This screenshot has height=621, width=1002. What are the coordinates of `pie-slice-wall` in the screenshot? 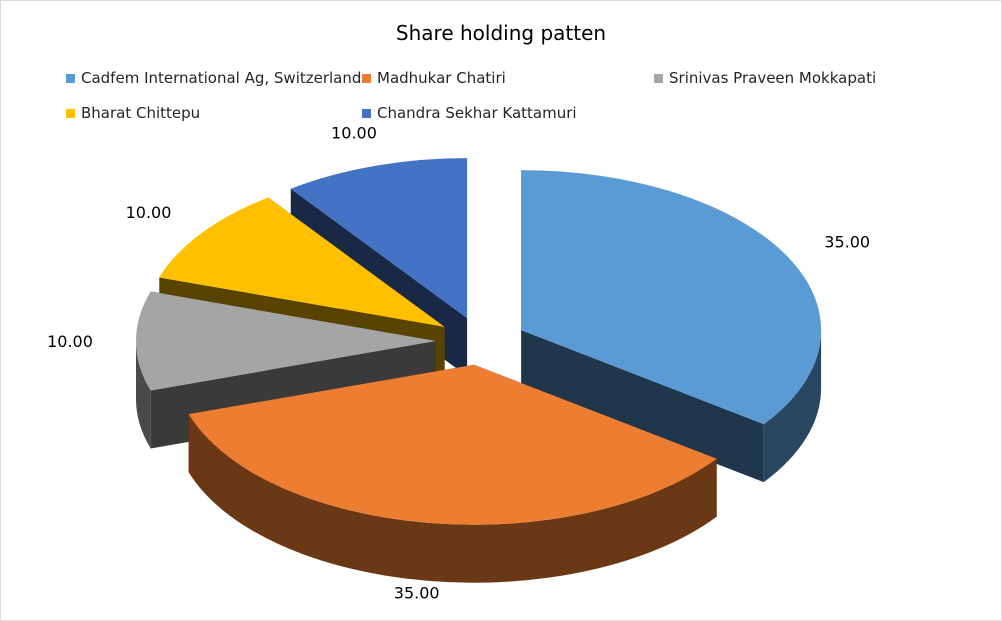 It's located at (642, 406).